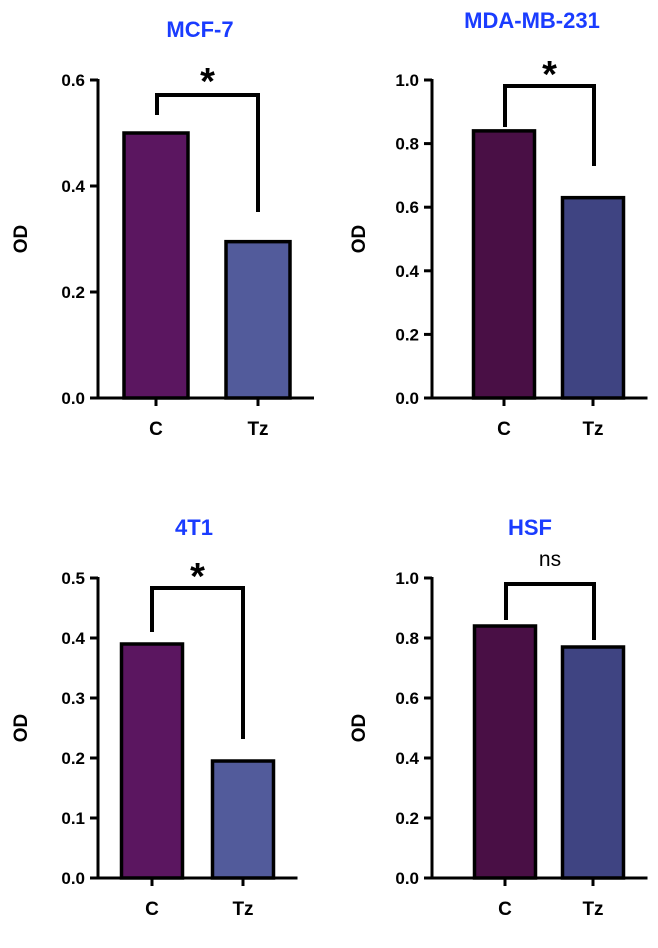  What do you see at coordinates (530, 527) in the screenshot?
I see `chart-title: HSF` at bounding box center [530, 527].